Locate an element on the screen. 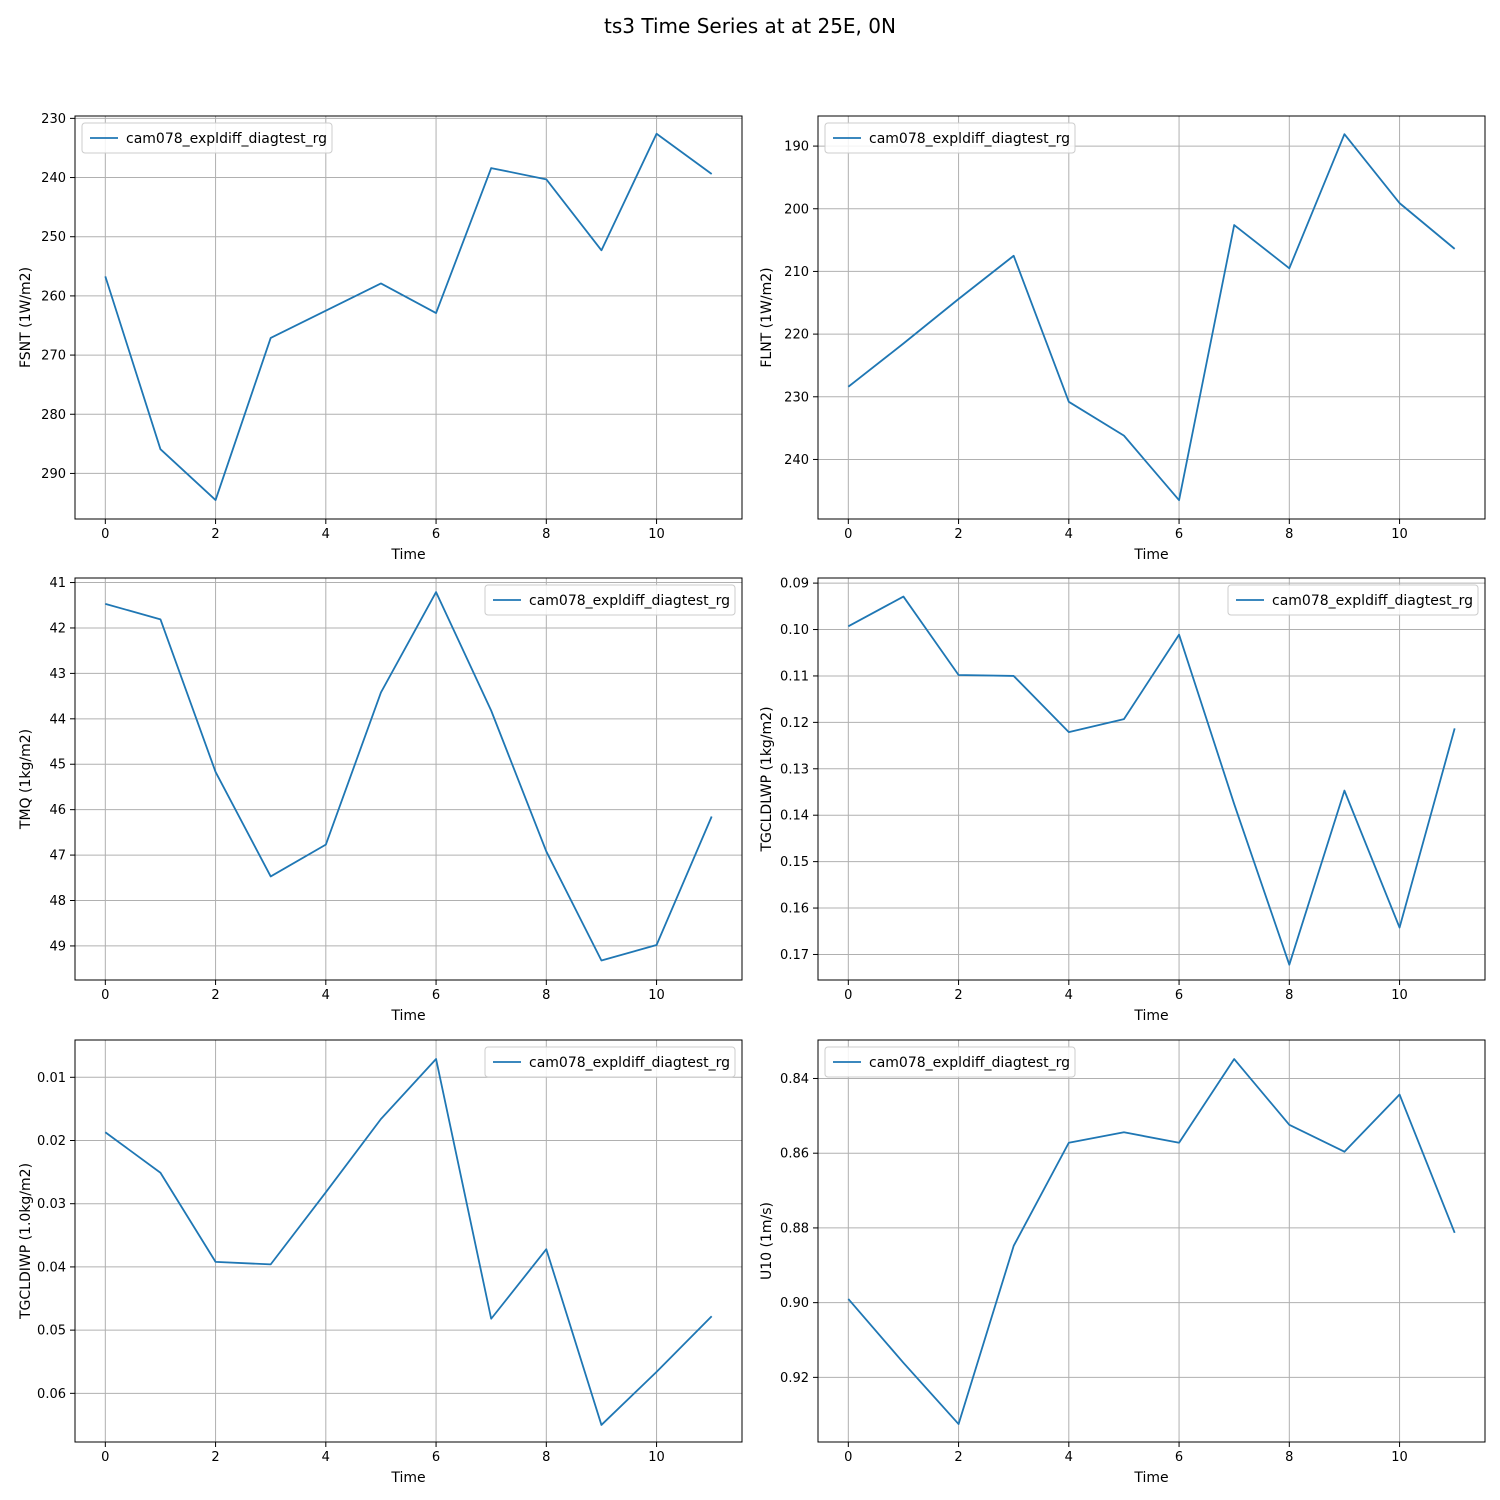 The height and width of the screenshot is (1500, 1500). y-axis-label: TMQ (1kg/m2) is located at coordinates (26, 779).